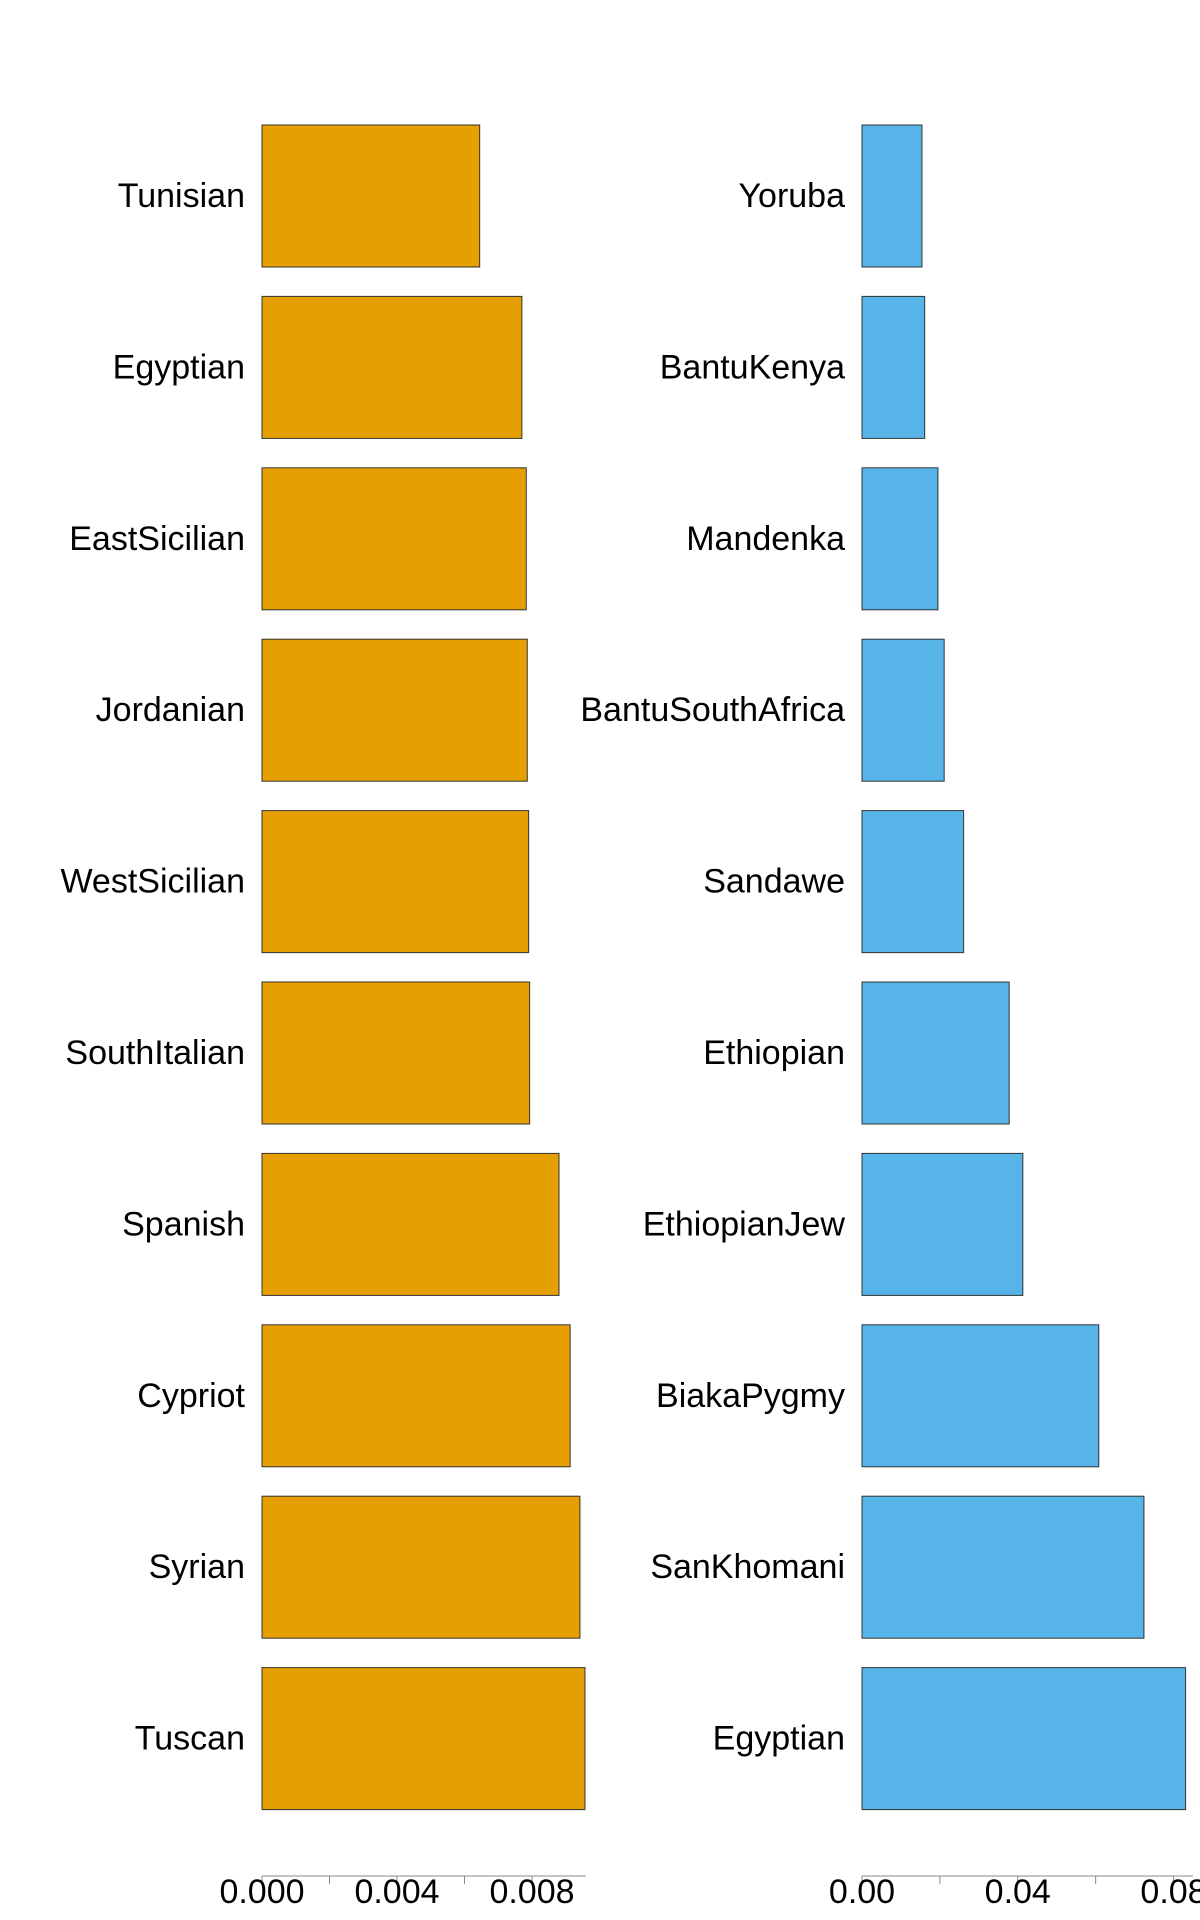 The image size is (1200, 1920). What do you see at coordinates (531, 1892) in the screenshot?
I see `x-tick-label: 0.008` at bounding box center [531, 1892].